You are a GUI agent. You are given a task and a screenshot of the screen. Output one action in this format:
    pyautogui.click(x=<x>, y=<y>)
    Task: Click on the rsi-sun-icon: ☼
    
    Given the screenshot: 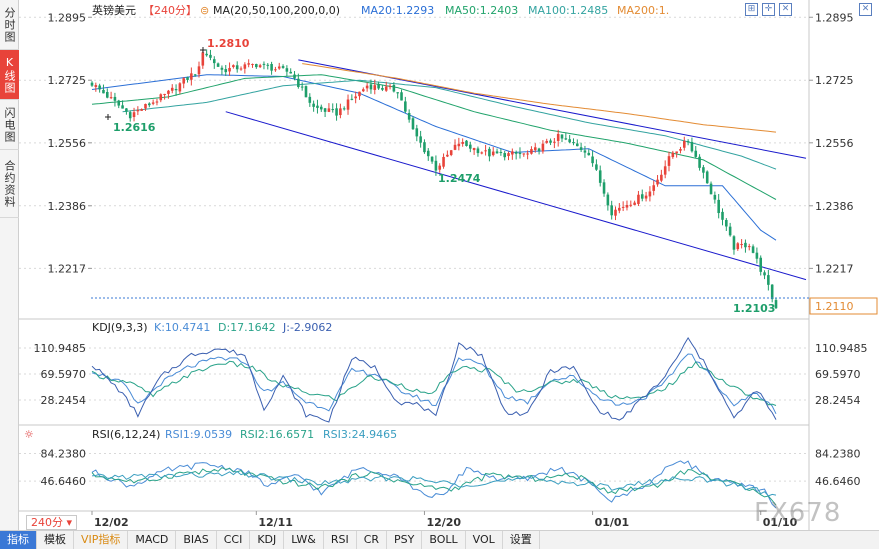 What is the action you would take?
    pyautogui.click(x=29, y=434)
    